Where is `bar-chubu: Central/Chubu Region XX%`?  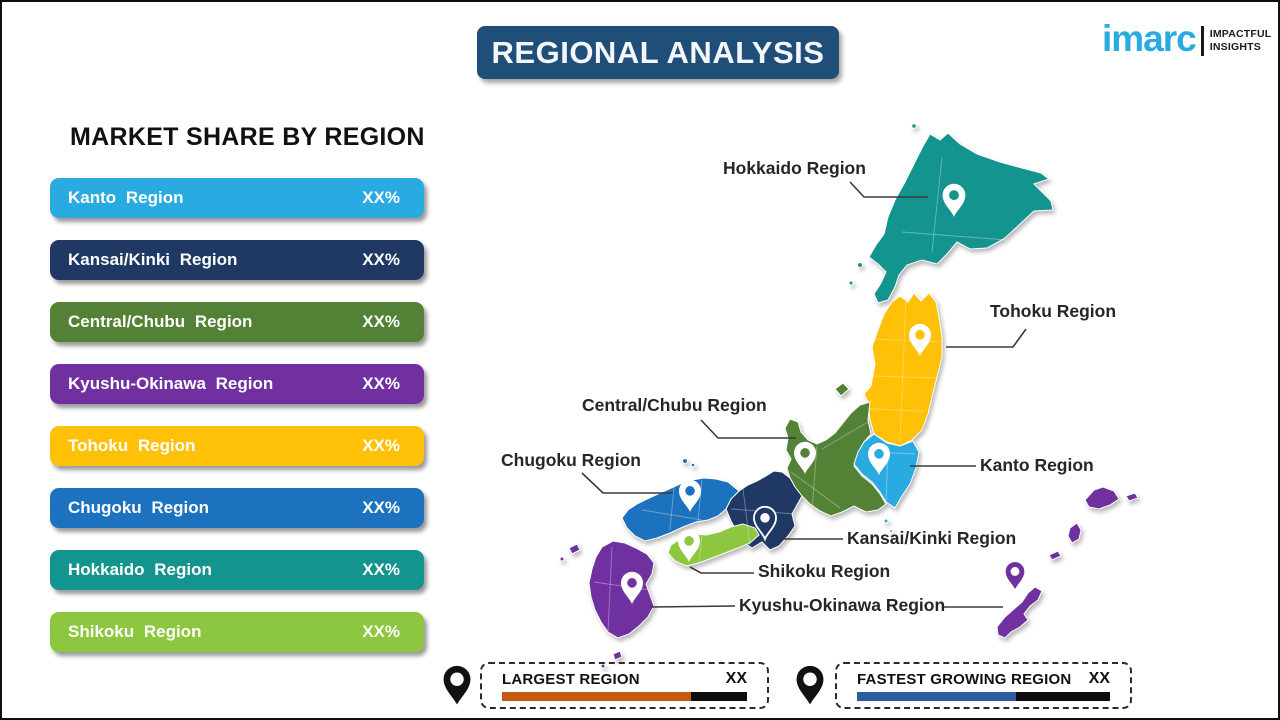
bar-chubu: Central/Chubu Region XX% is located at coordinates (237, 322).